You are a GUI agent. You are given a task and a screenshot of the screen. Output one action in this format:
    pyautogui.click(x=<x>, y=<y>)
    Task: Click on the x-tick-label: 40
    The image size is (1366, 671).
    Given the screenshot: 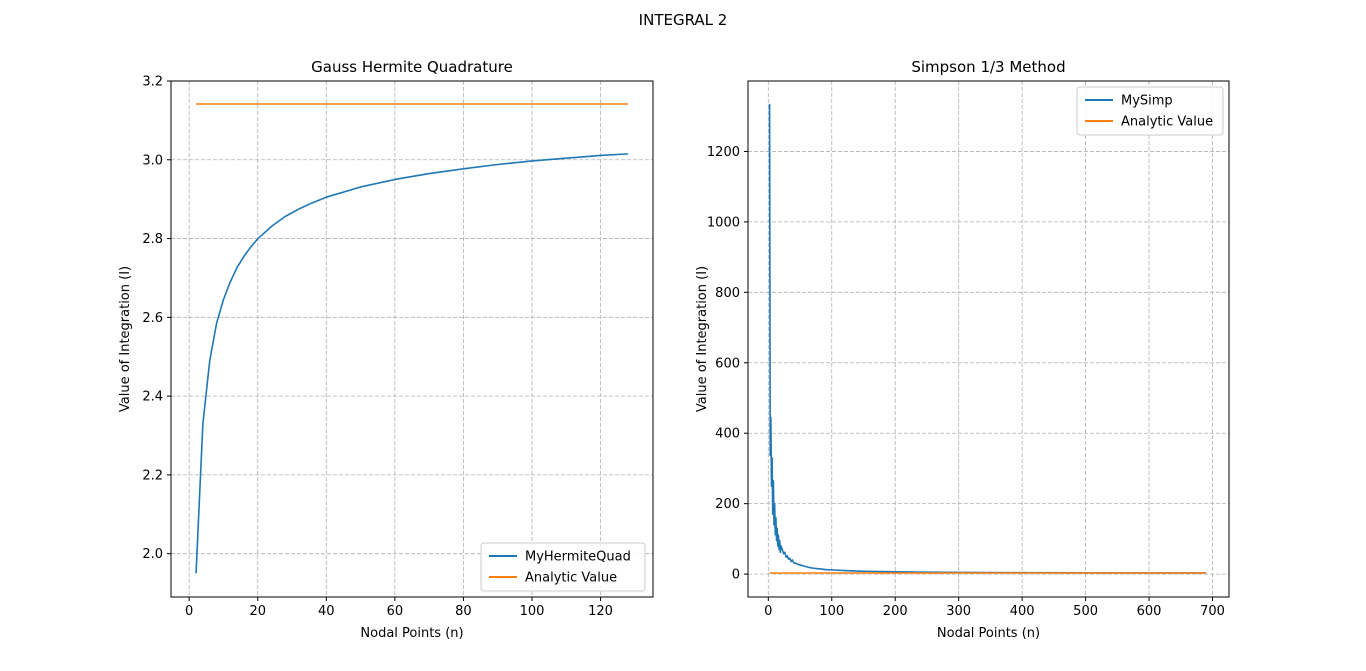 What is the action you would take?
    pyautogui.click(x=326, y=611)
    